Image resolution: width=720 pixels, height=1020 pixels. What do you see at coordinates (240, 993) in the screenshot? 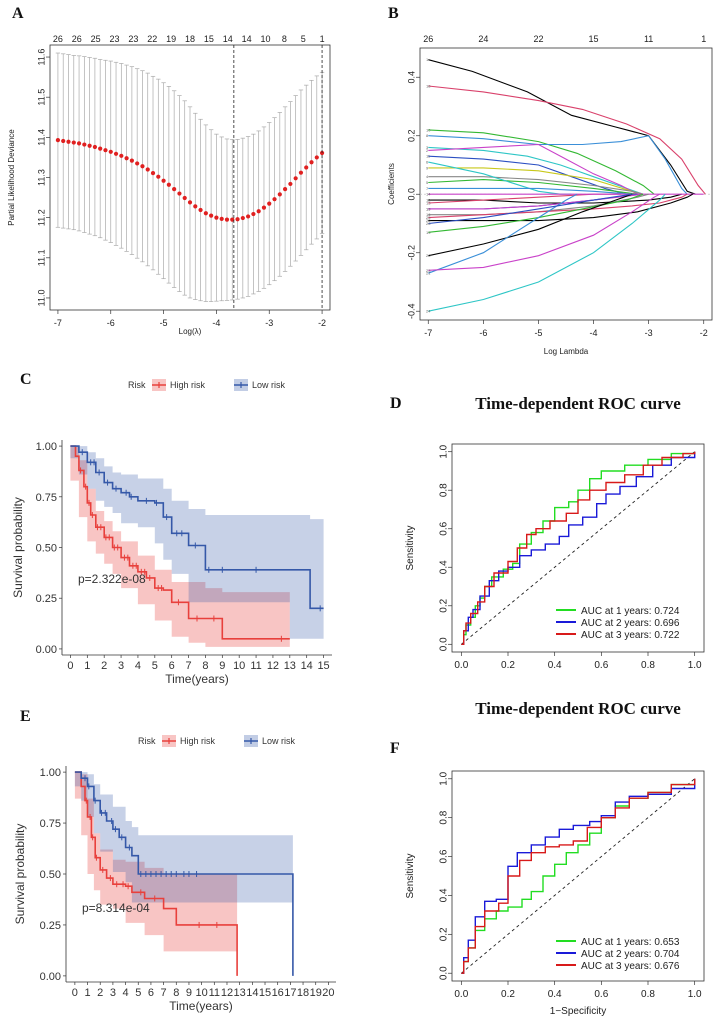
I see `x-tick-label: 13` at bounding box center [240, 993].